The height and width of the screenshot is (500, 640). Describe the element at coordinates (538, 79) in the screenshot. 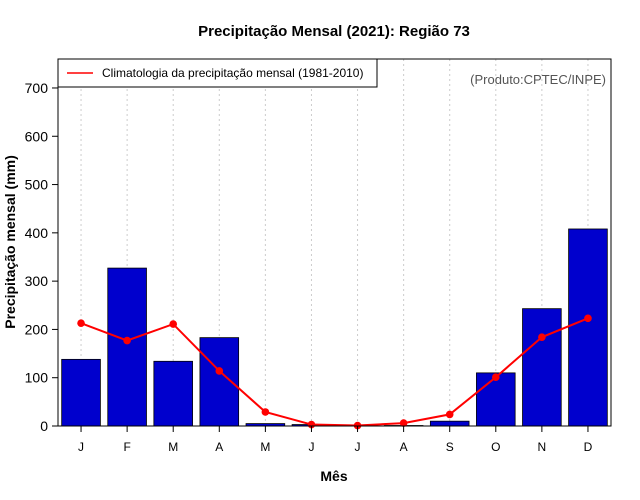

I see `source-annotation: (Produto:CPTEC/INPE)` at that location.